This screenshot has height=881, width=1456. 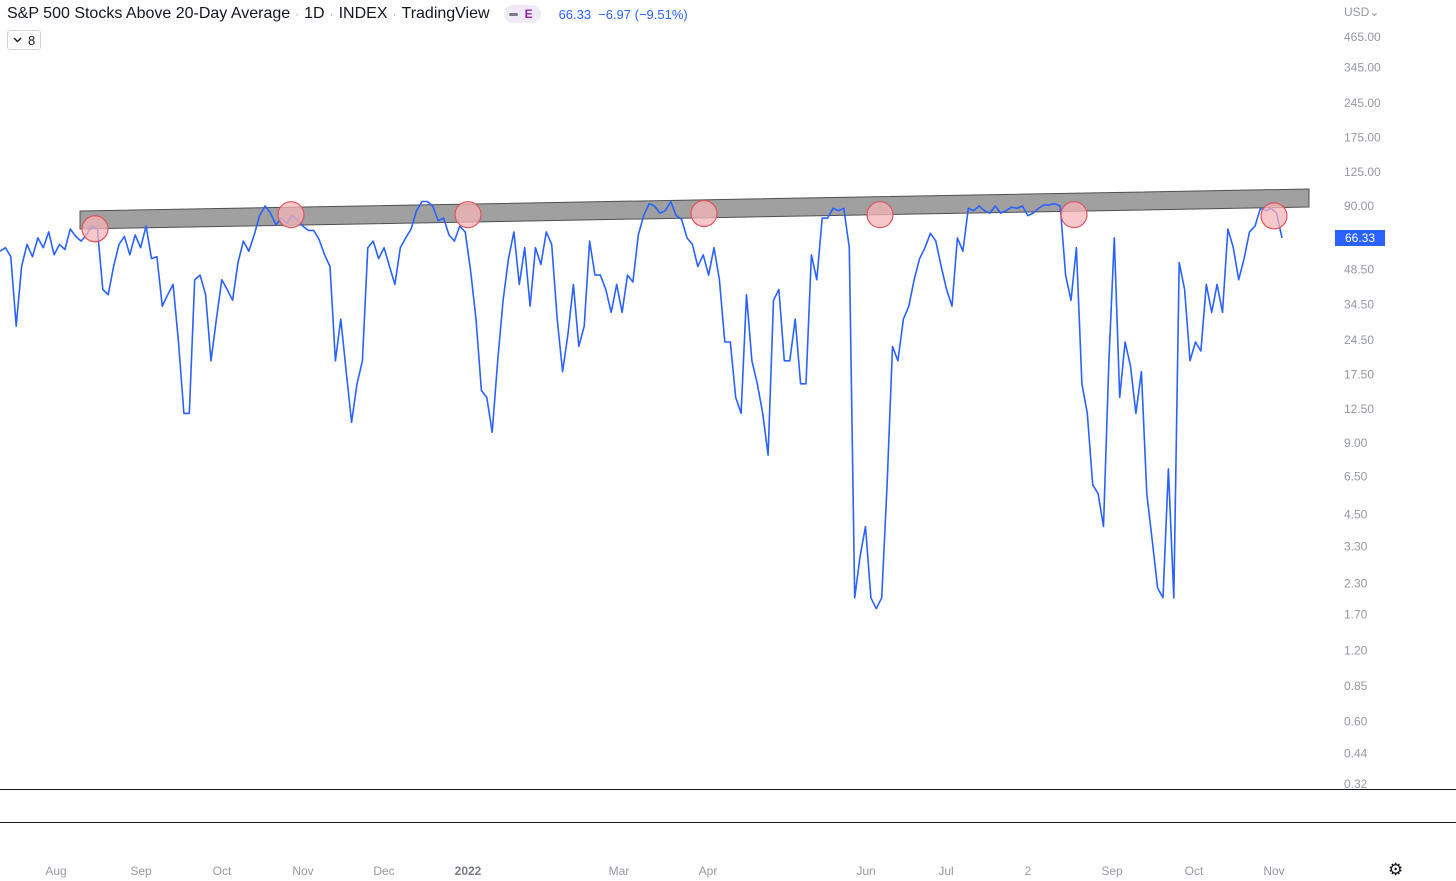 What do you see at coordinates (468, 871) in the screenshot?
I see `x-tick-label: 2022` at bounding box center [468, 871].